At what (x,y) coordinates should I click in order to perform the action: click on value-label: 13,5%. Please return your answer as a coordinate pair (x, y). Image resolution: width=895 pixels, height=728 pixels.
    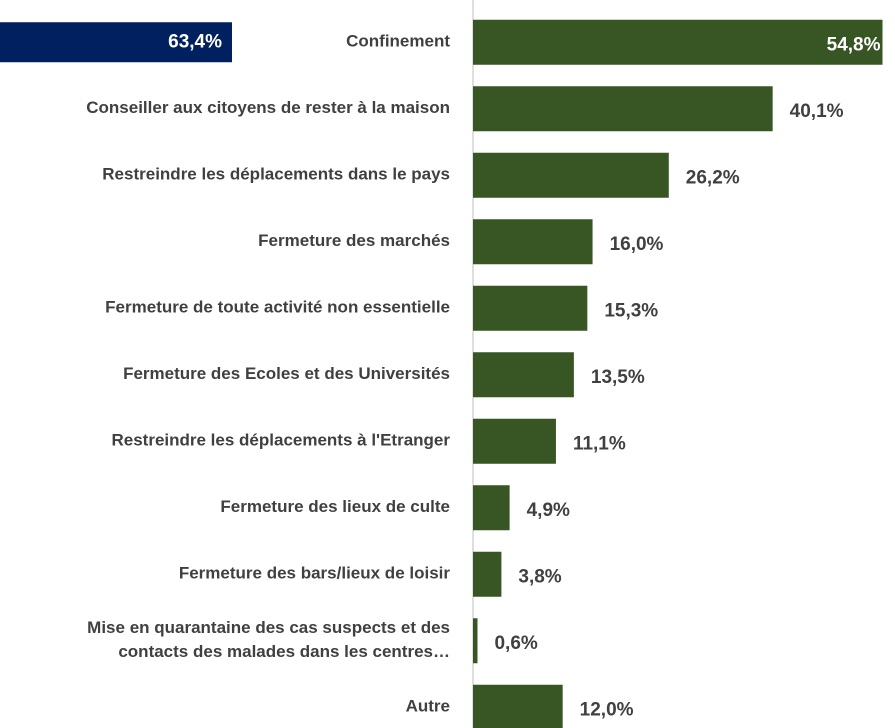
    Looking at the image, I should click on (618, 377).